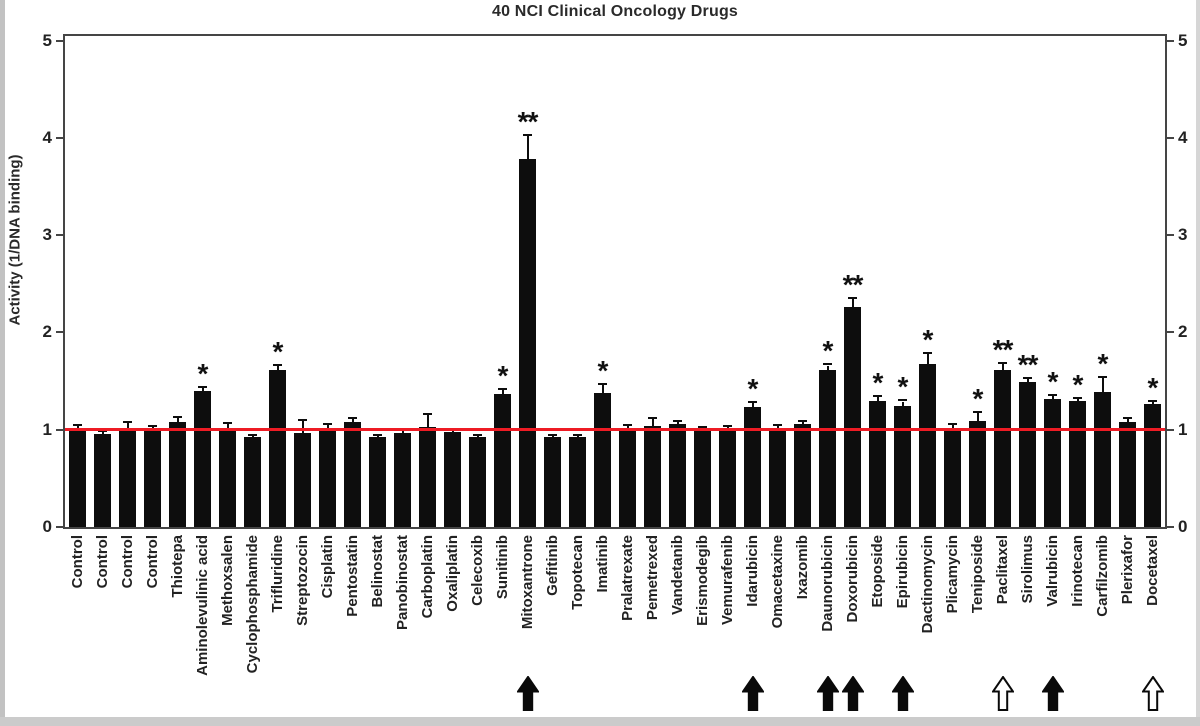 This screenshot has height=726, width=1200. What do you see at coordinates (1183, 332) in the screenshot?
I see `y-tick-label-right: 2` at bounding box center [1183, 332].